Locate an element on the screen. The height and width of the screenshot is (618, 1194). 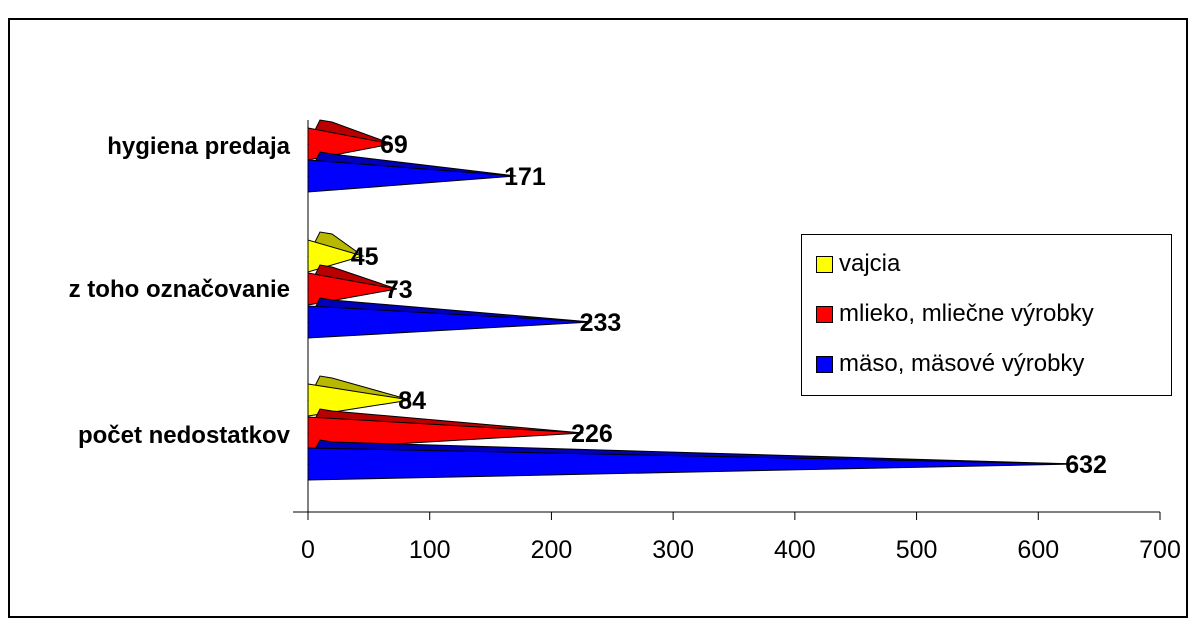
category-label: hygiena predaja is located at coordinates (198, 146).